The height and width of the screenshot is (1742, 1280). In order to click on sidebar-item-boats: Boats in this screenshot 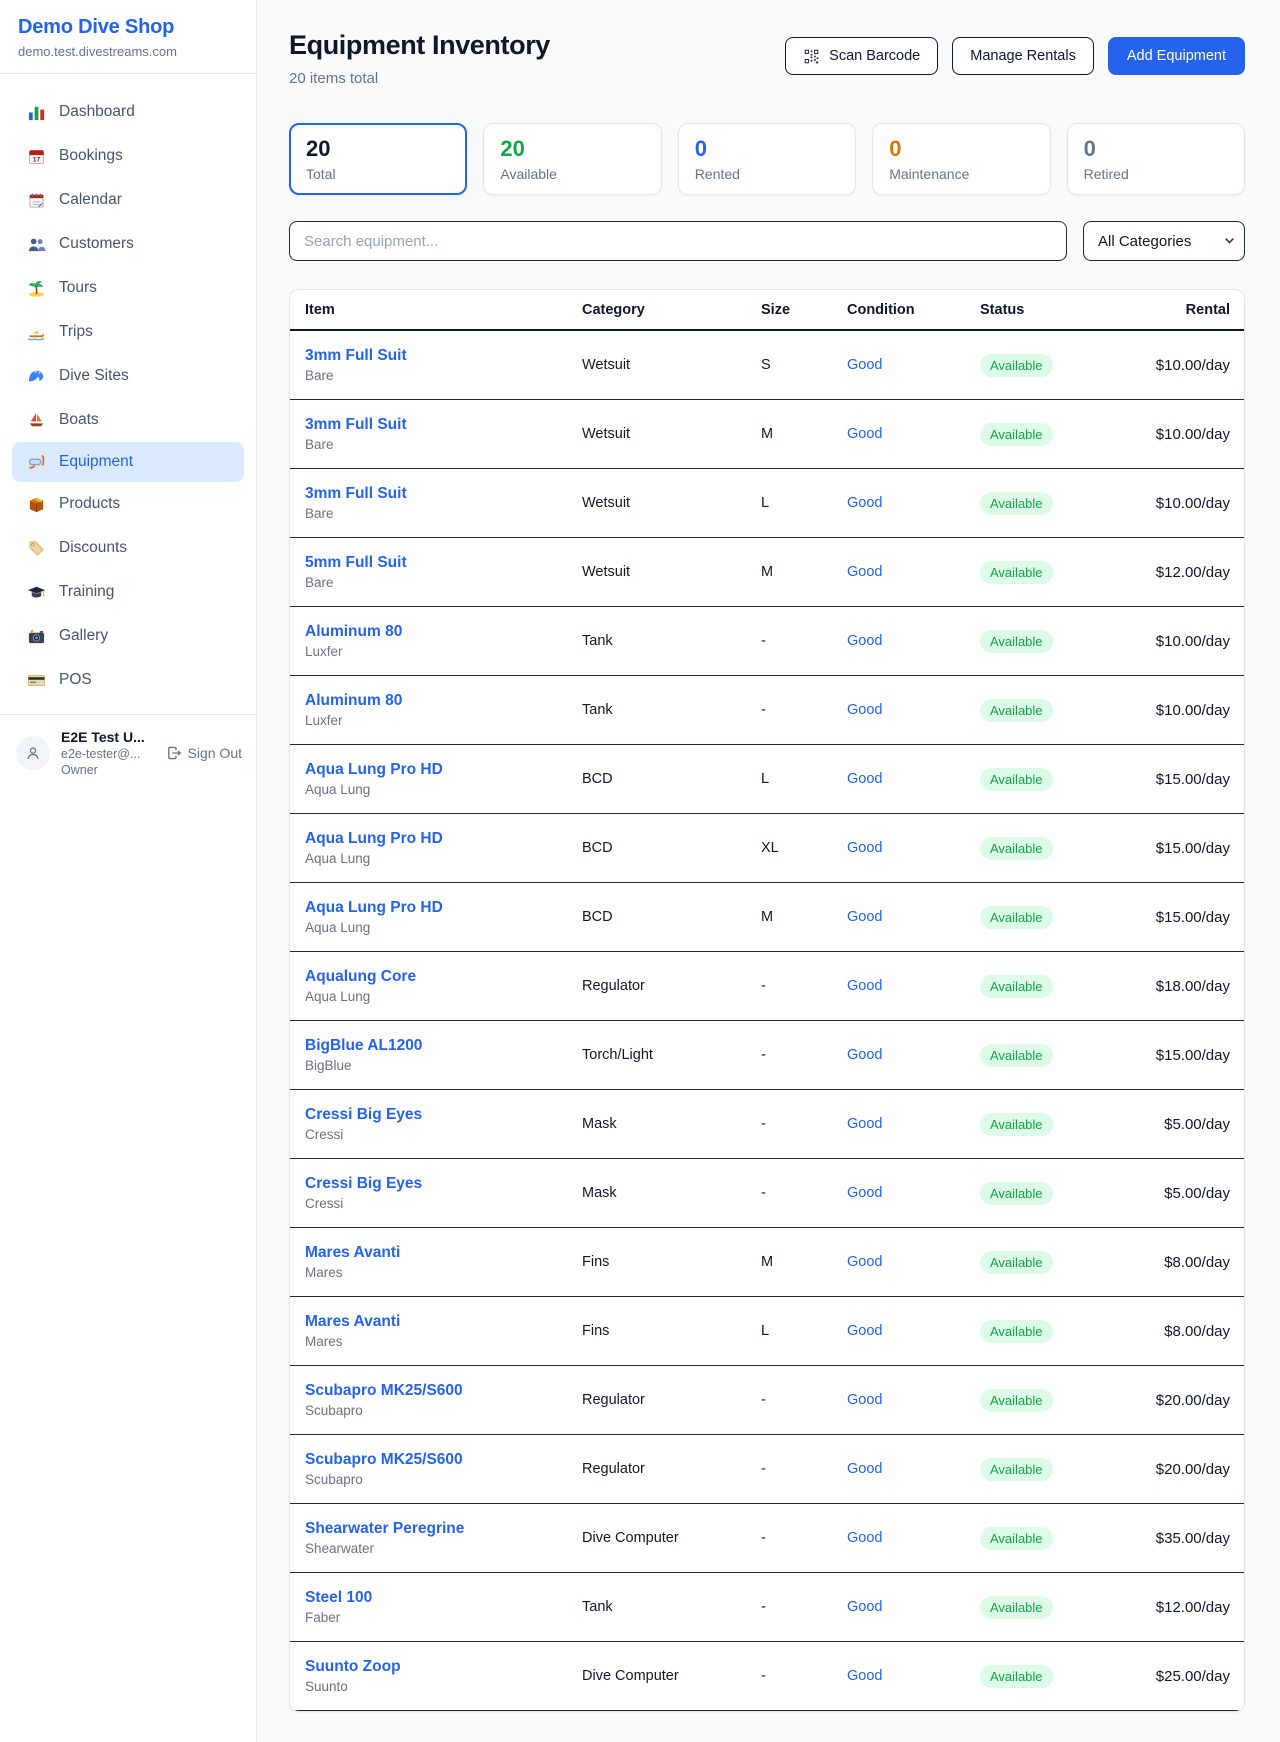, I will do `click(128, 420)`.